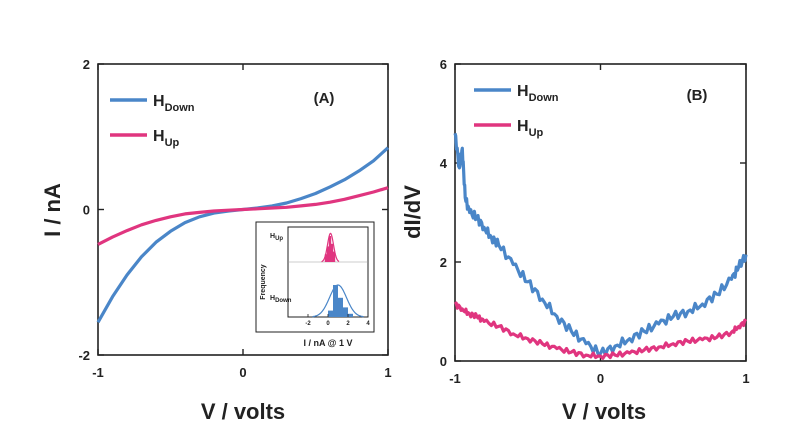 This screenshot has width=788, height=436. Describe the element at coordinates (538, 93) in the screenshot. I see `panel-b-legend-down-label: HDown` at that location.